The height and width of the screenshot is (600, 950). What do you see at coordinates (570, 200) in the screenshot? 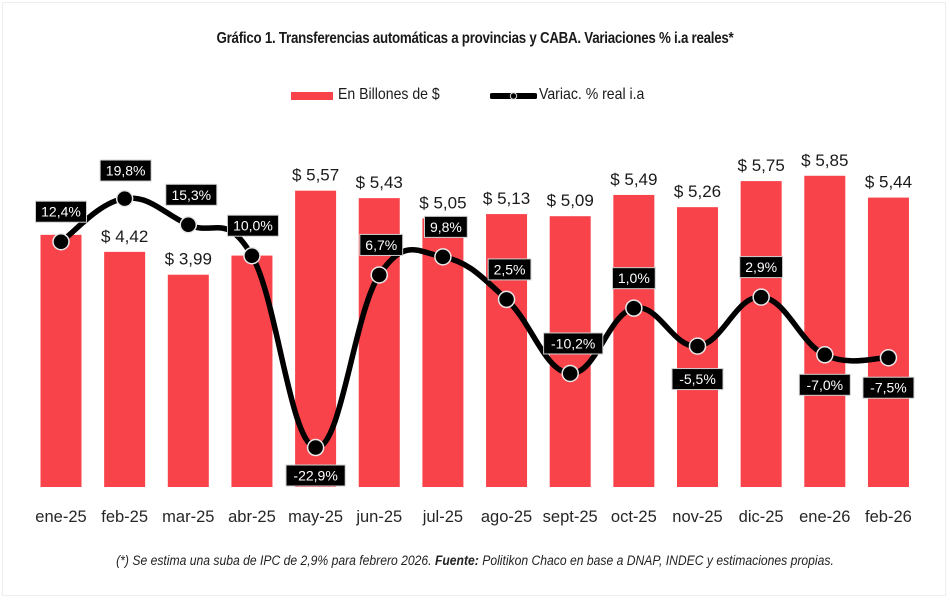
I see `bar-value-label-sept-25: $ 5,09` at bounding box center [570, 200].